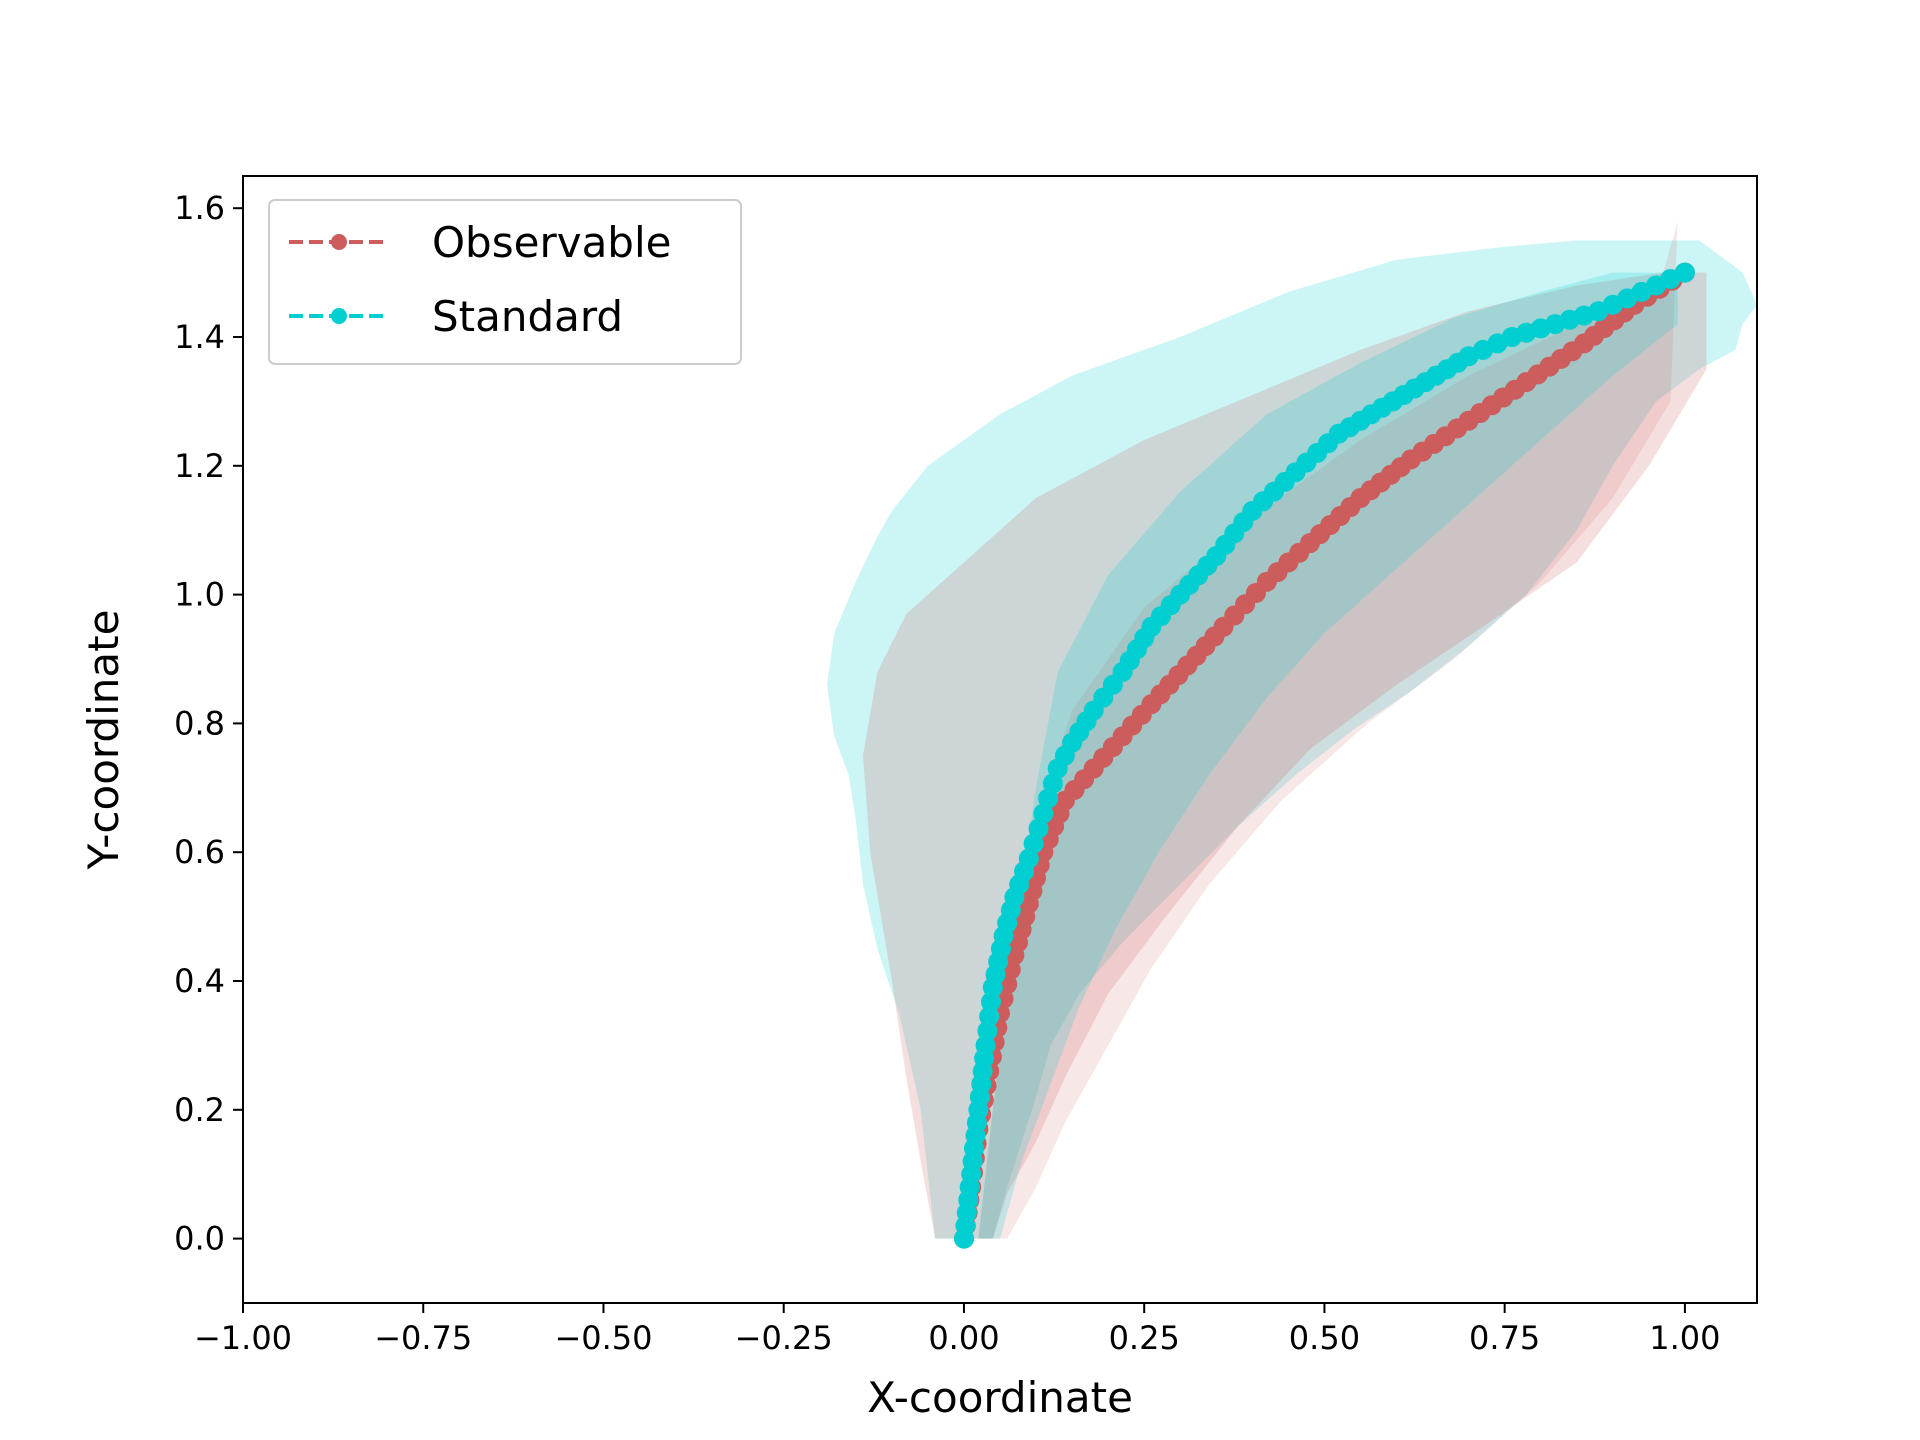  What do you see at coordinates (1684, 1338) in the screenshot?
I see `x-tick-label: 1.00` at bounding box center [1684, 1338].